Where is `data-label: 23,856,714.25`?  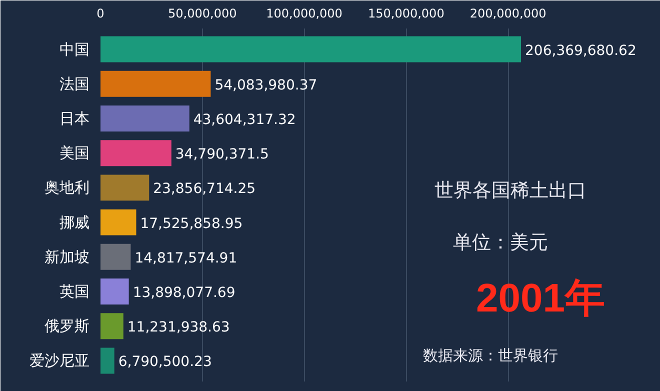
data-label: 23,856,714.25 is located at coordinates (204, 189).